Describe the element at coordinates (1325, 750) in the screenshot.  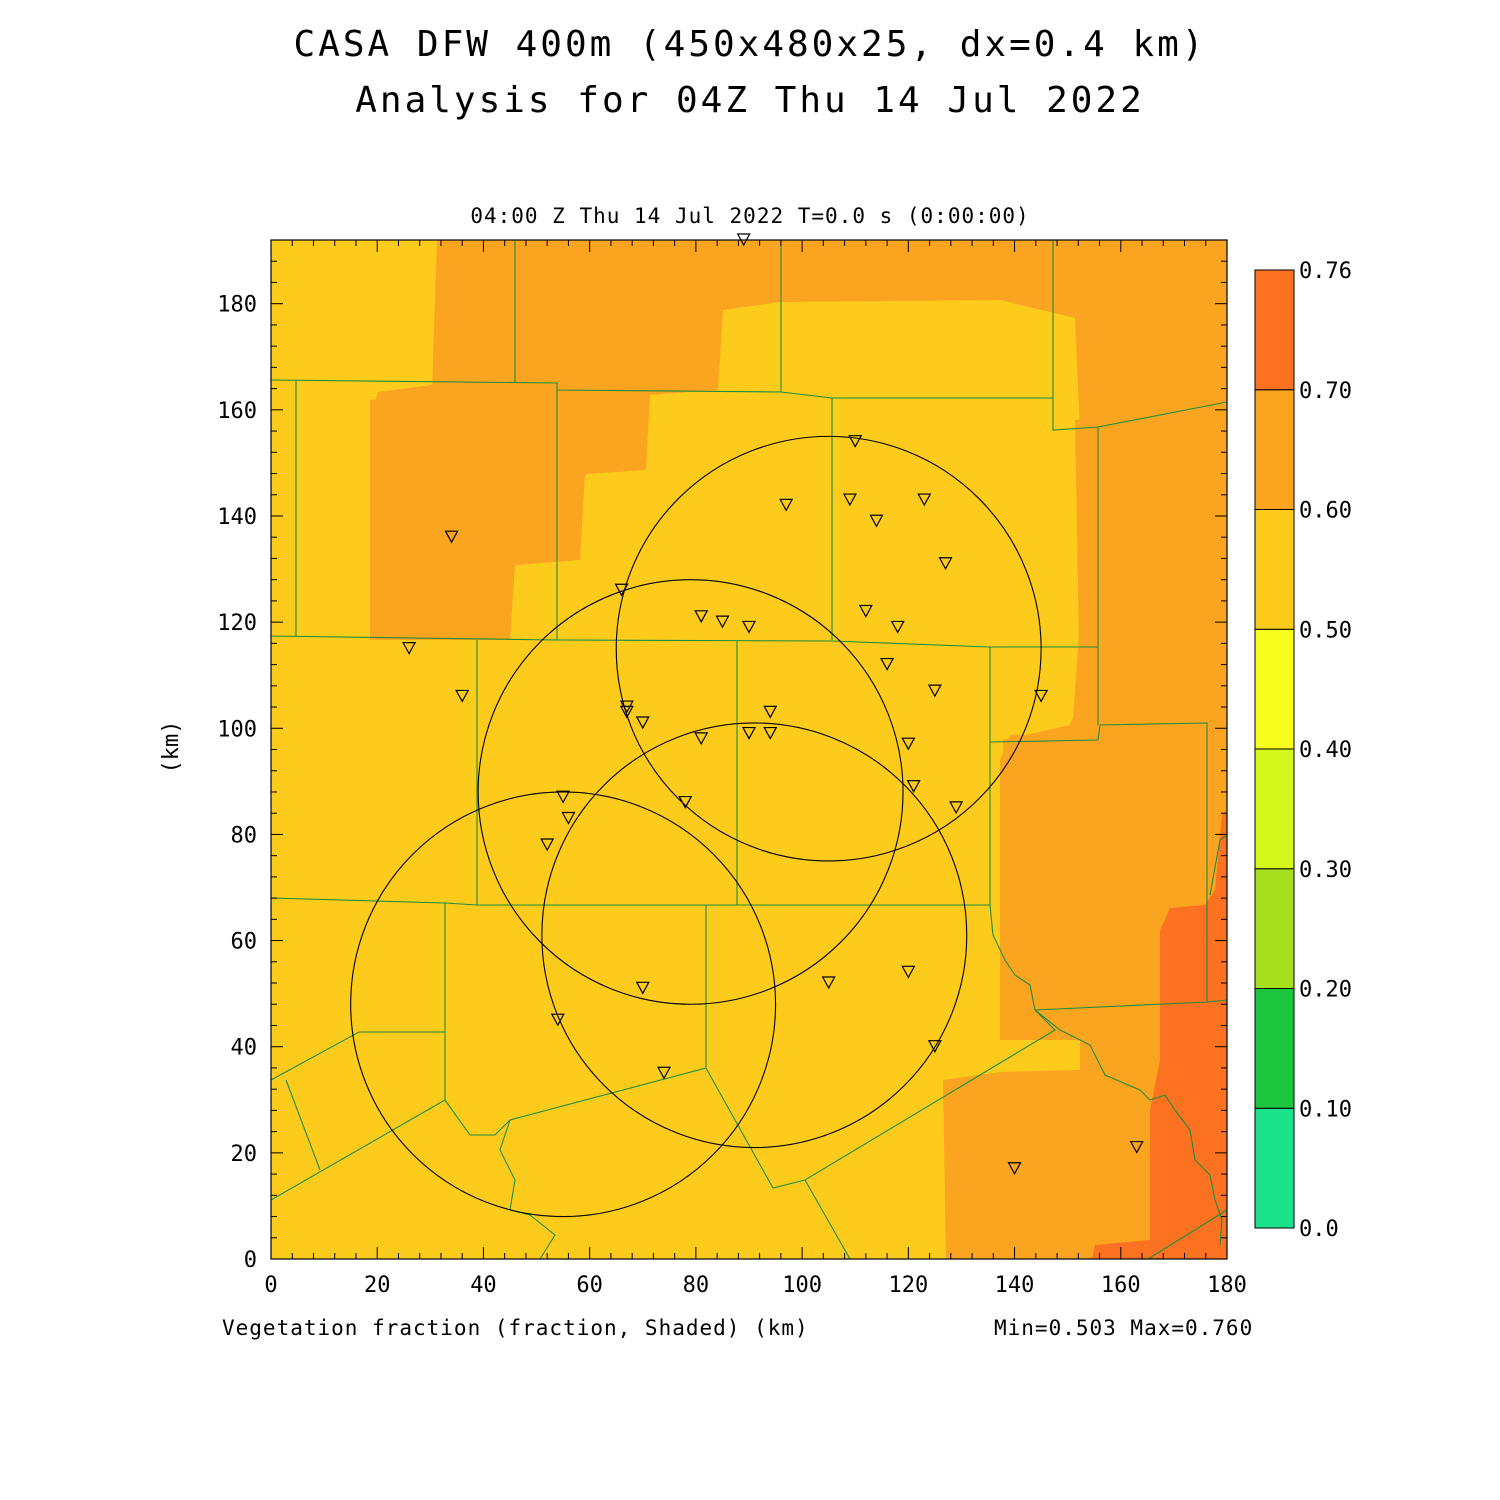
I see `colorbar-label: 0.40` at that location.